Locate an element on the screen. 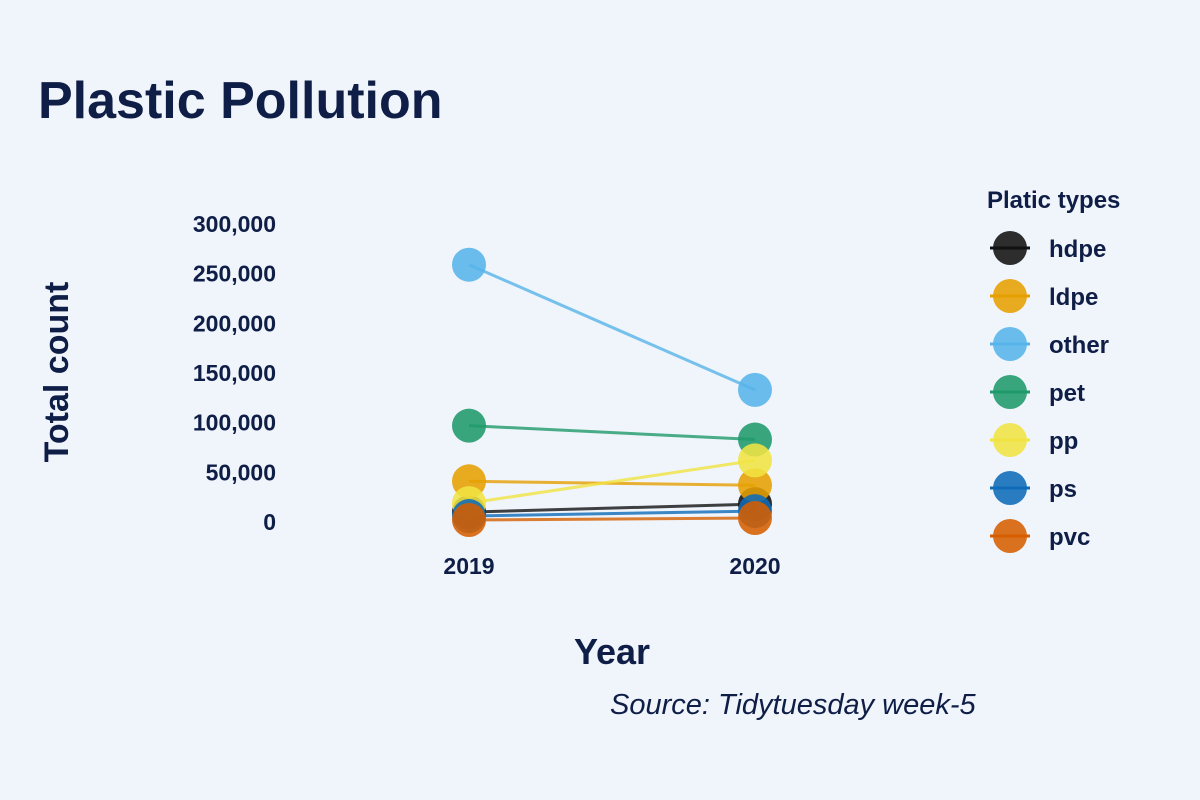  series-line-other is located at coordinates (612, 327).